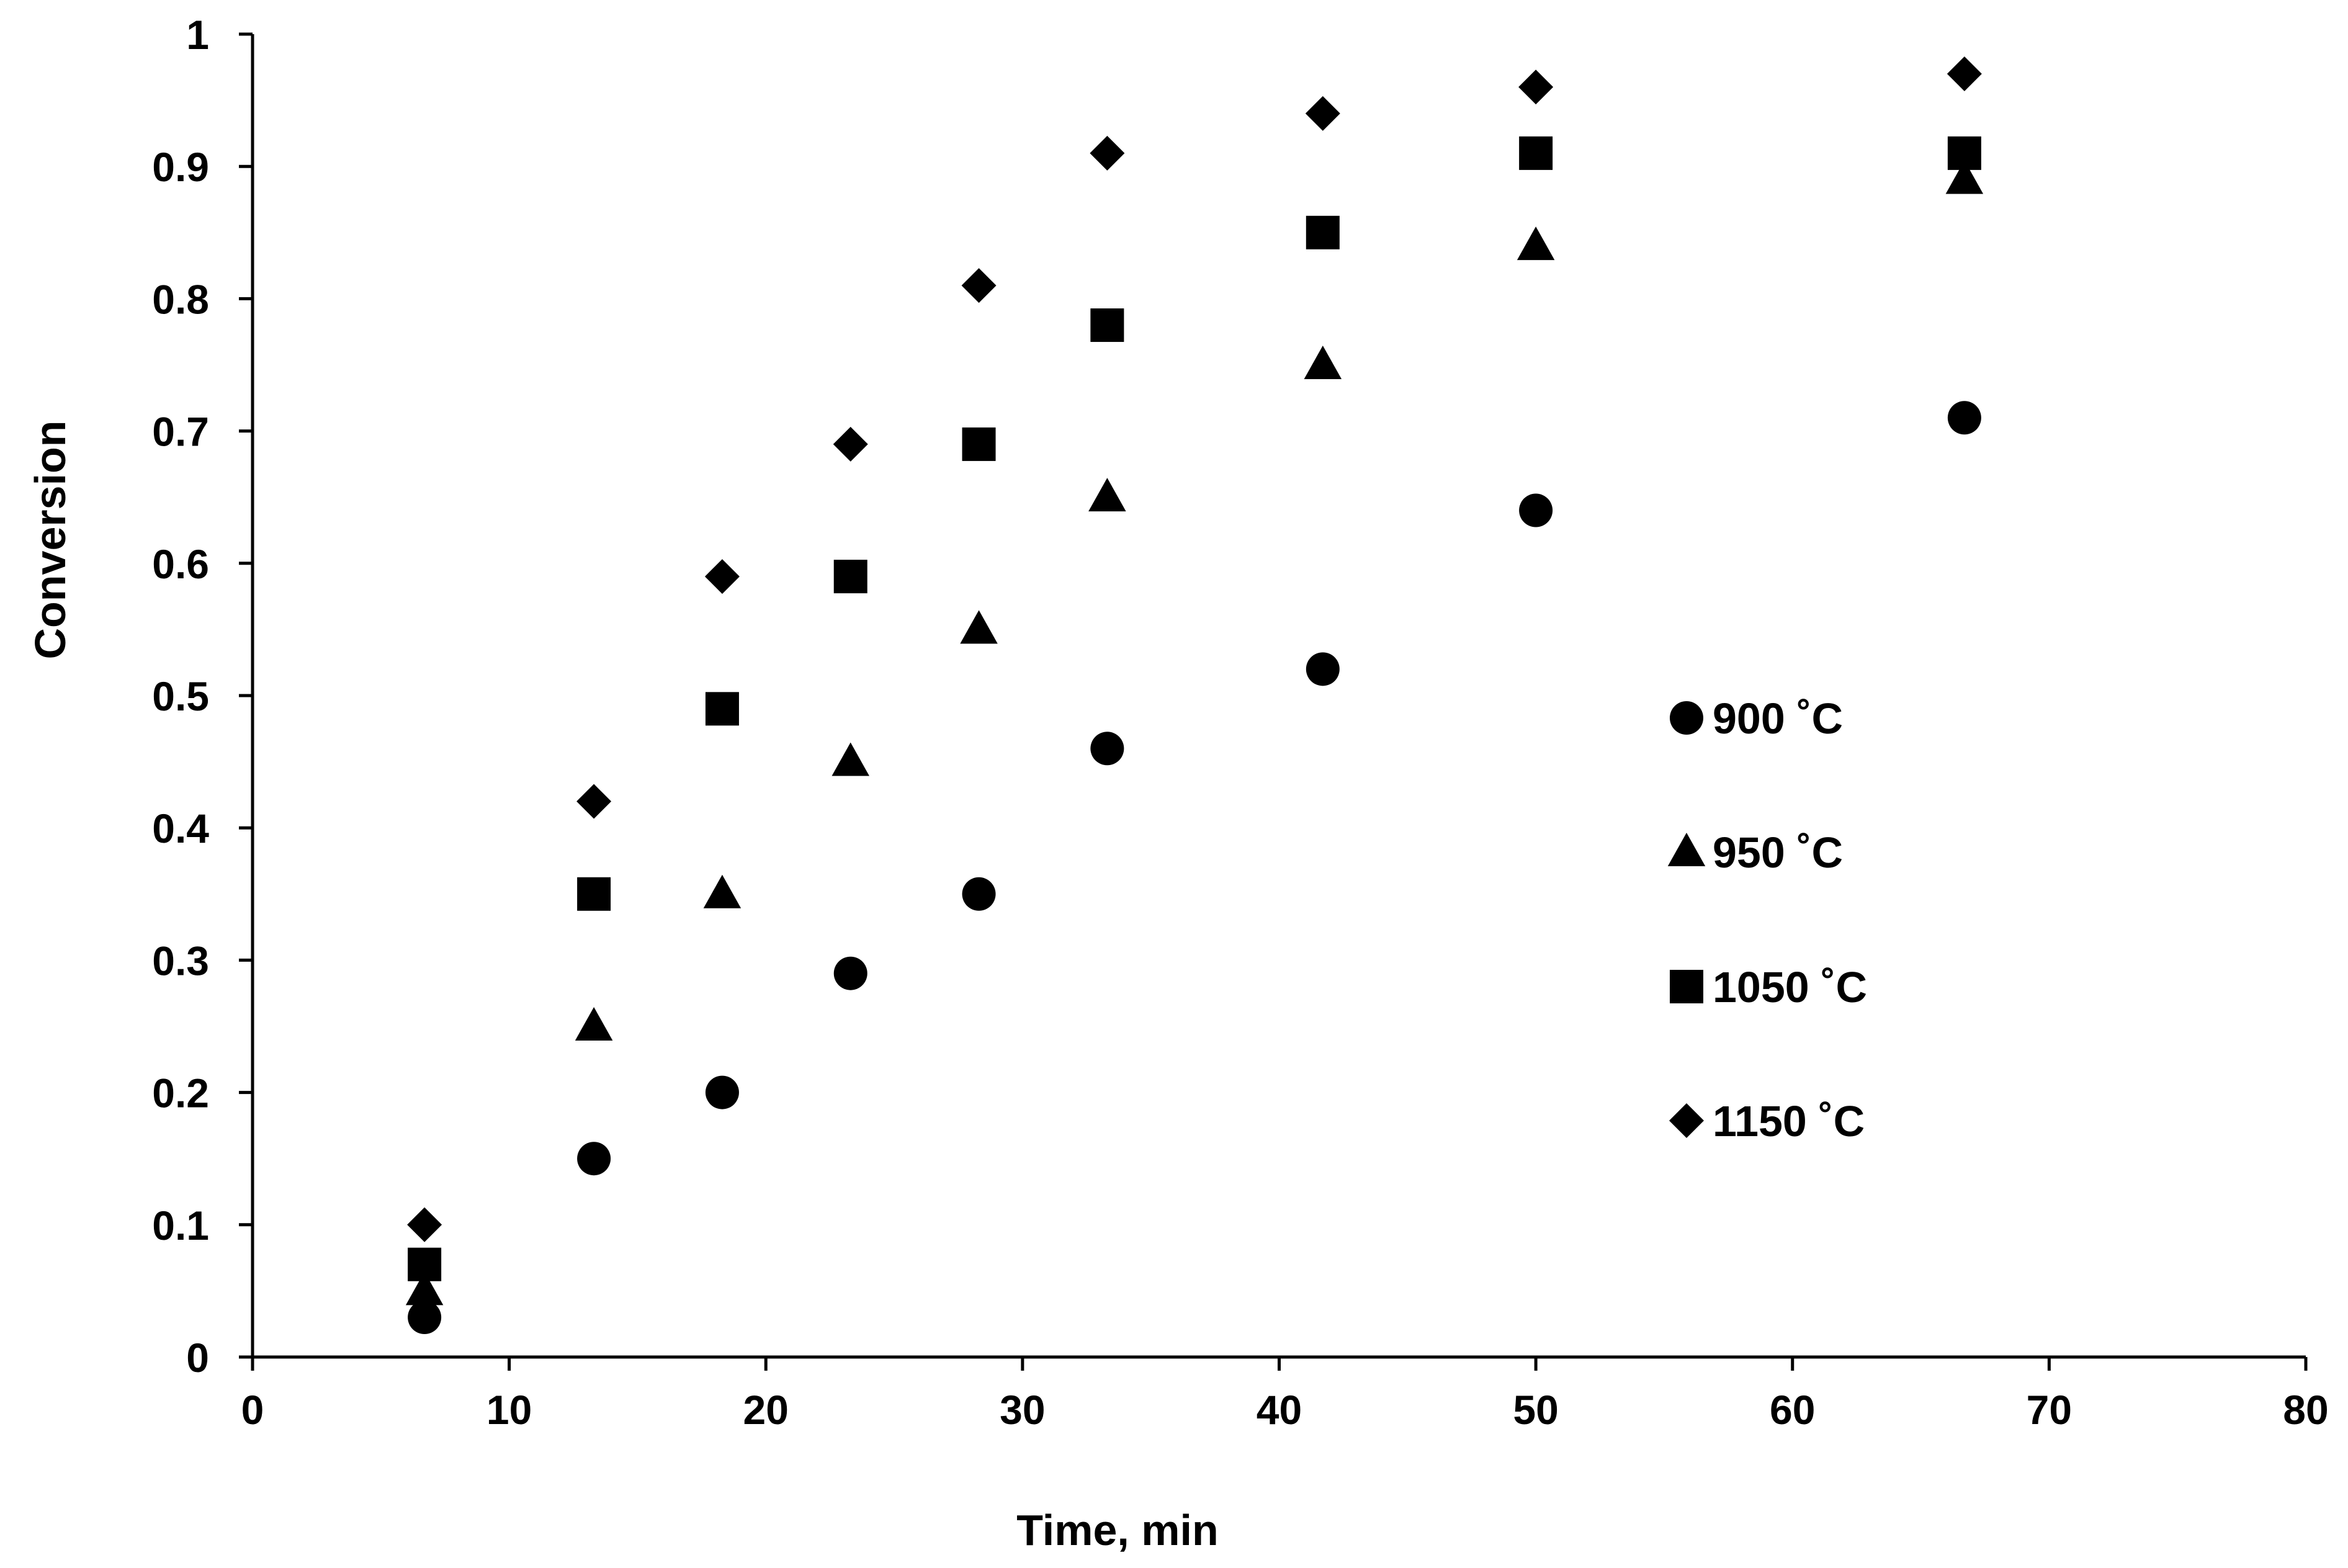 Image resolution: width=2348 pixels, height=1568 pixels. I want to click on legend-marker-triangle-icon, so click(1686, 849).